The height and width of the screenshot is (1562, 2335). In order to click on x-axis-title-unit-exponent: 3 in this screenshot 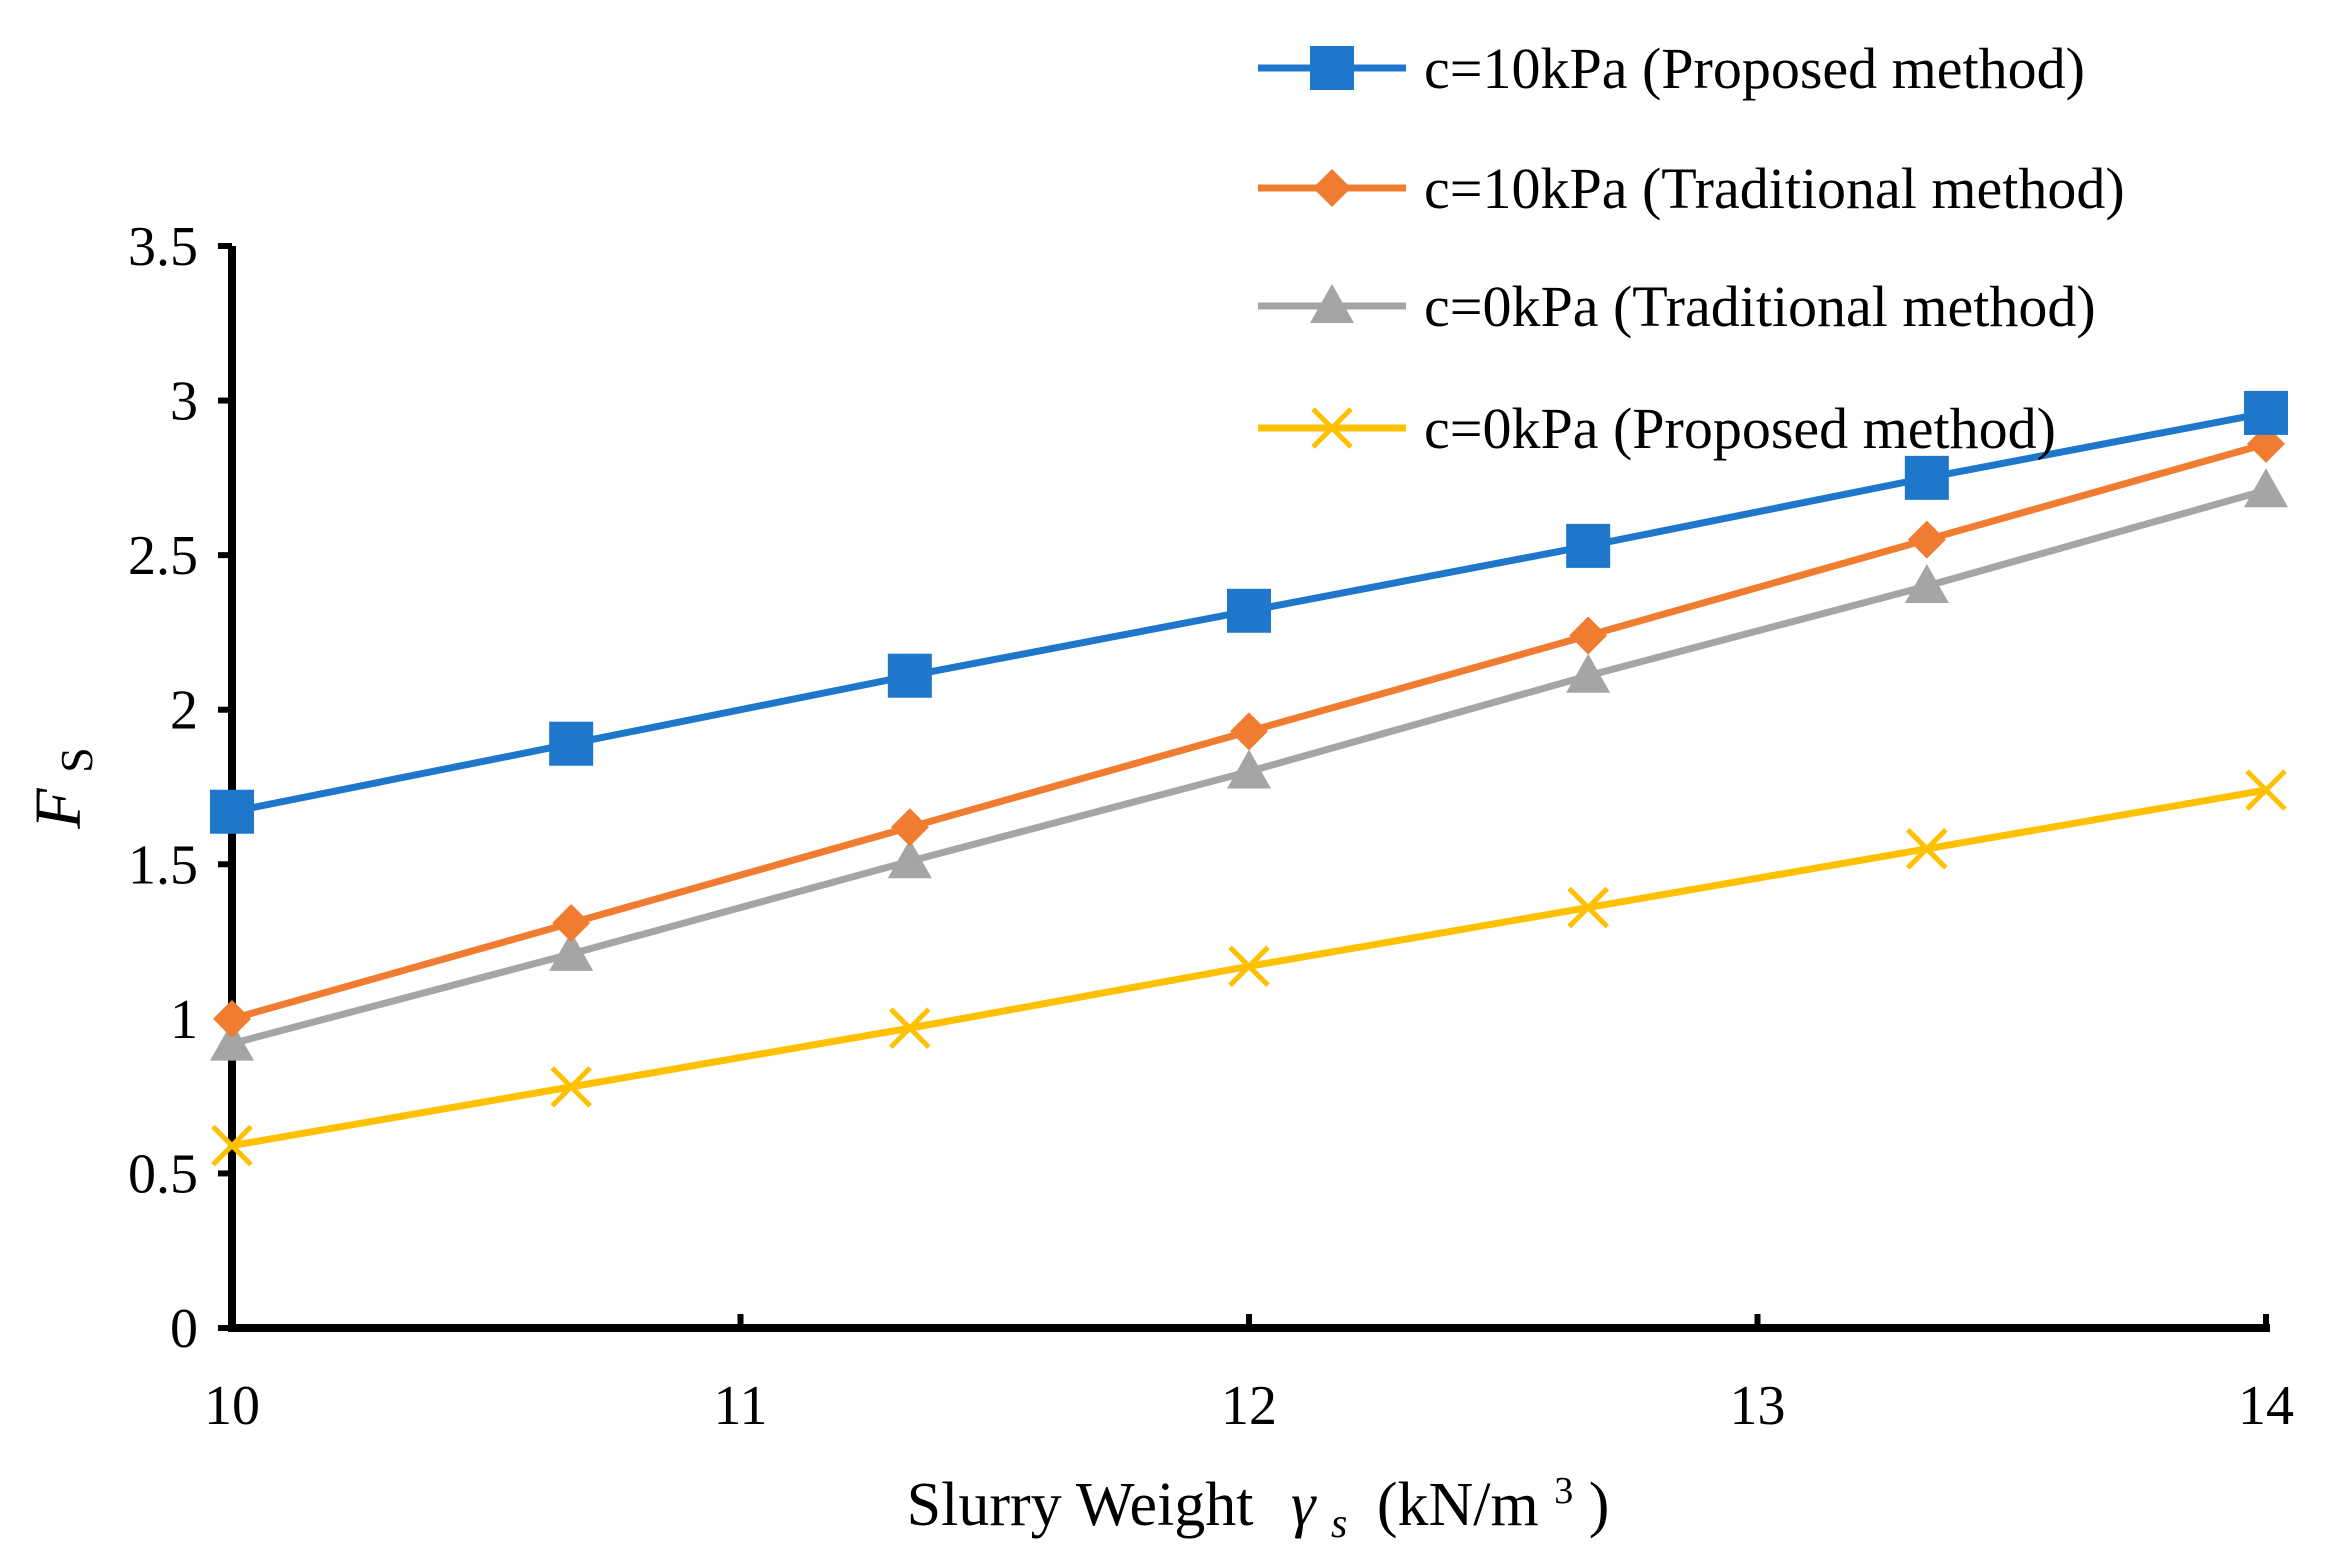, I will do `click(1563, 1491)`.